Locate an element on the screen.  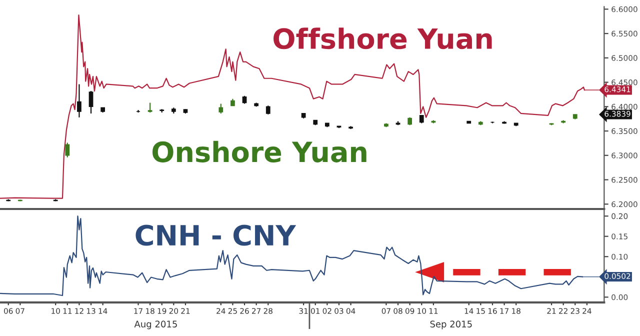
text: Aug 2015 is located at coordinates (155, 325).